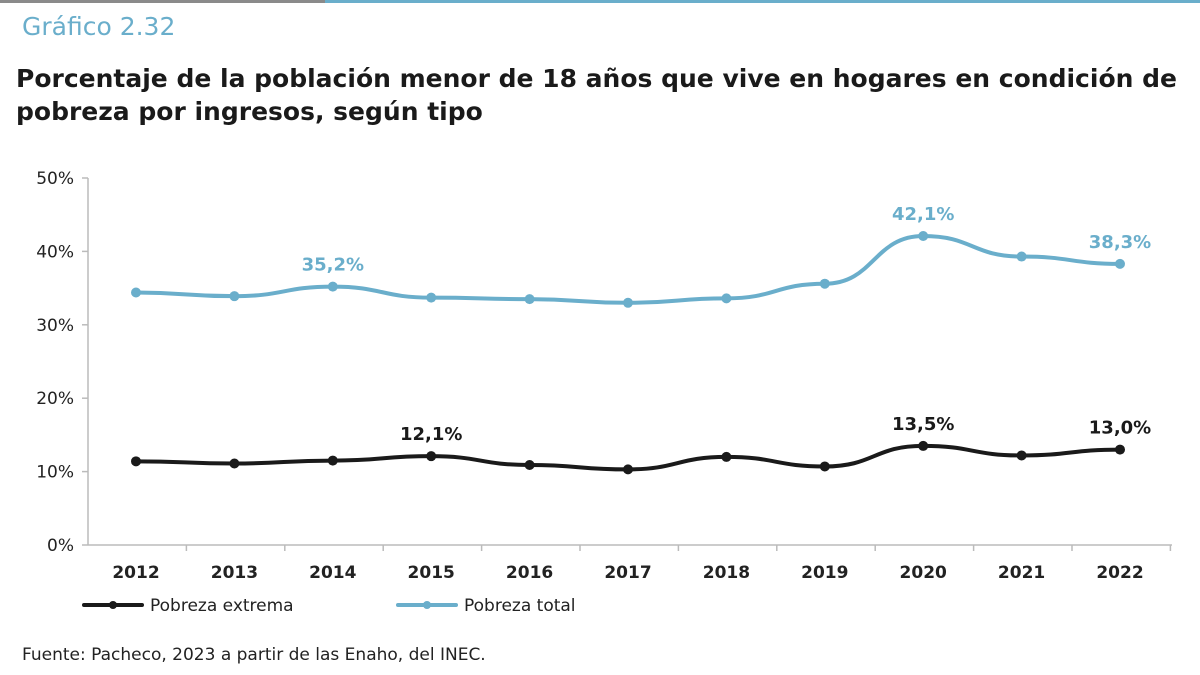 This screenshot has width=1200, height=675. Describe the element at coordinates (824, 573) in the screenshot. I see `x-tick-label: 2019` at that location.